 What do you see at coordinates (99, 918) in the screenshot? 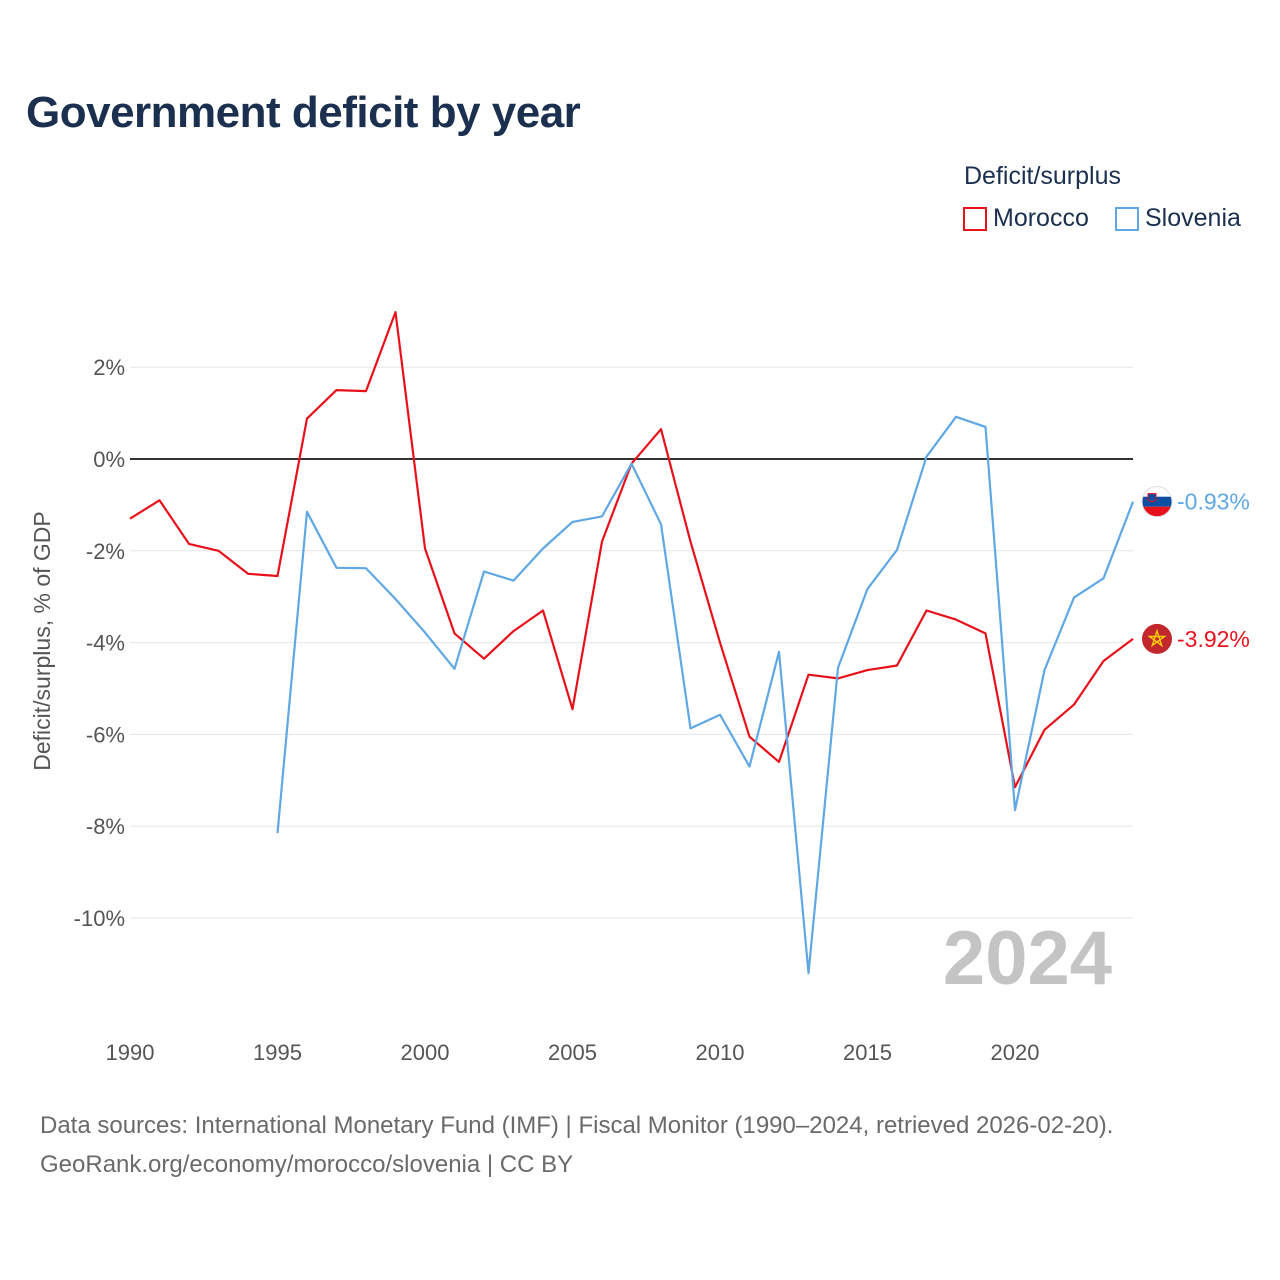
I see `y-tick-label: -10%` at bounding box center [99, 918].